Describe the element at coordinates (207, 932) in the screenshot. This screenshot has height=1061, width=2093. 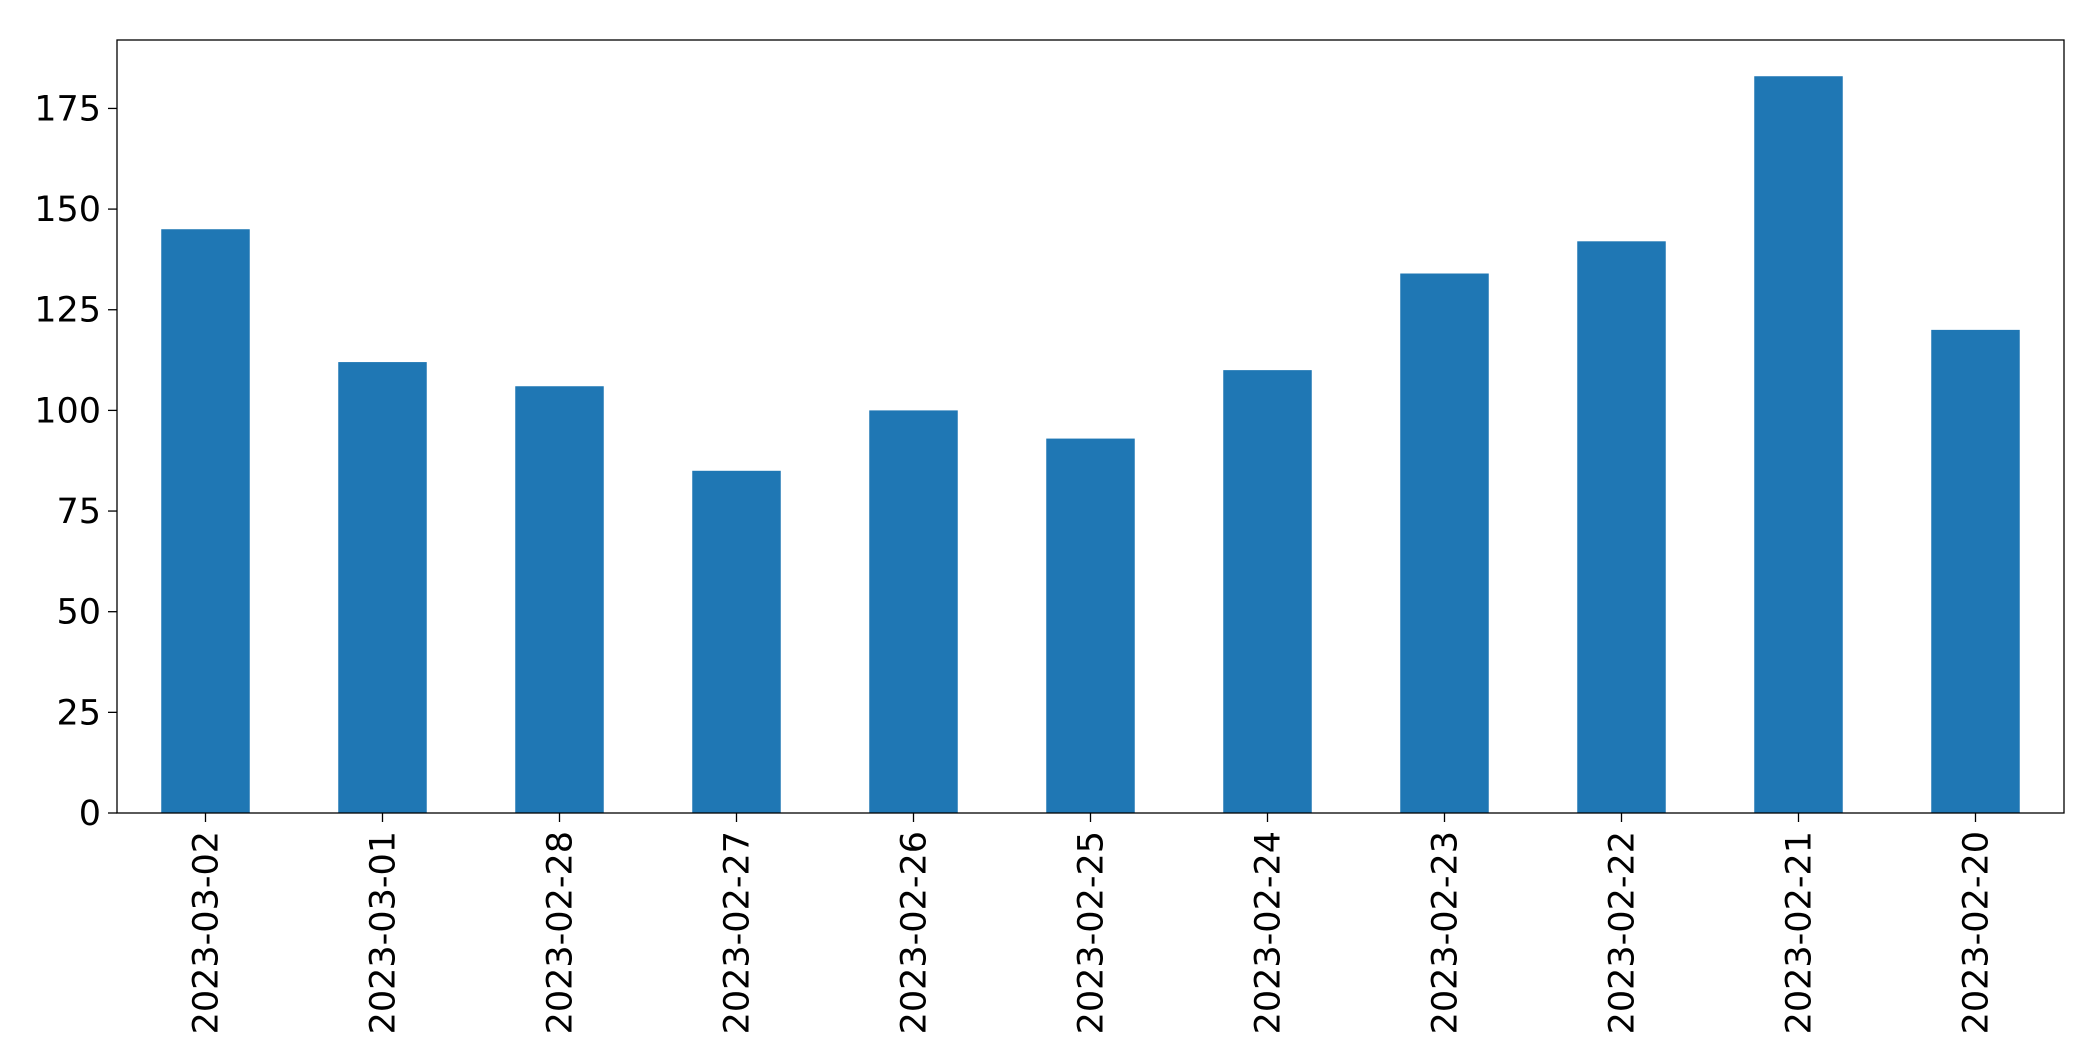
I see `x-tick-label: 2023-03-02` at that location.